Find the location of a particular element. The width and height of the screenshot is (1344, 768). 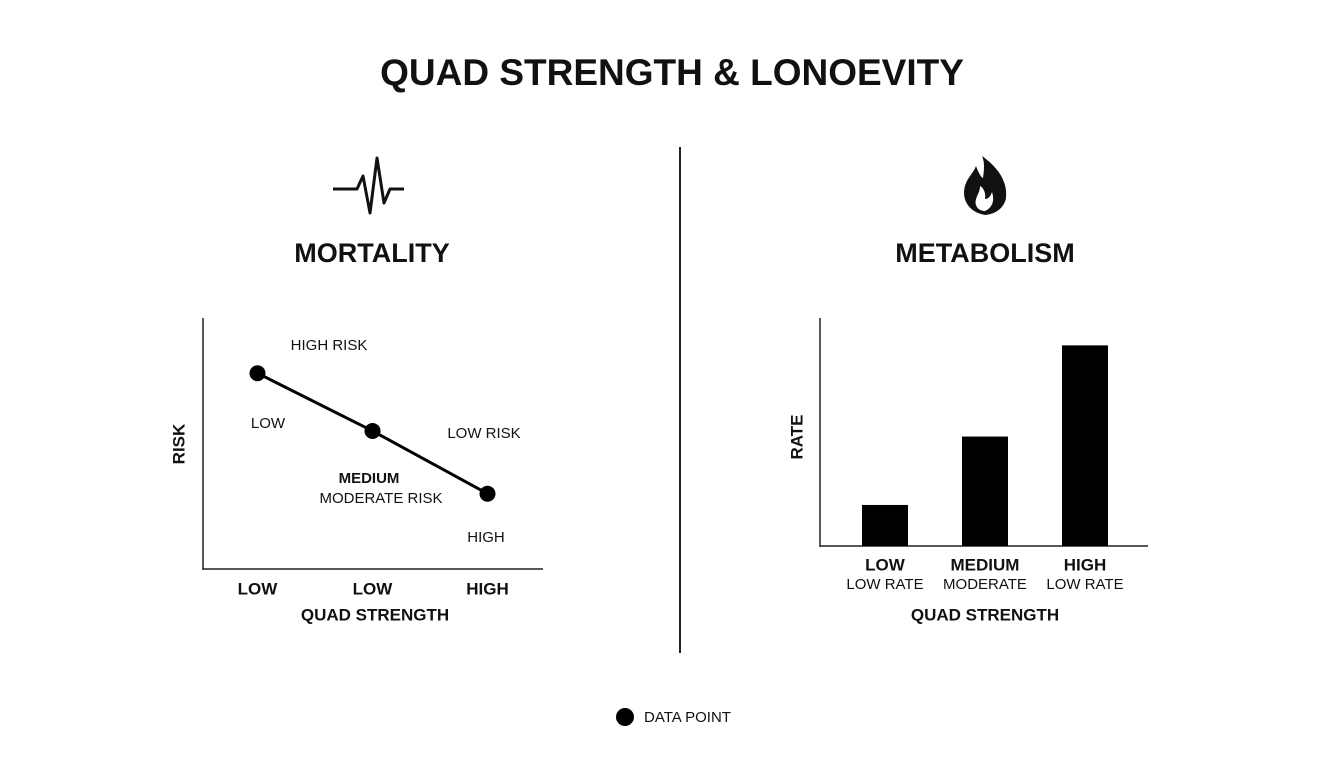

page-title: QUAD STRENGTH & LONOEVITY is located at coordinates (672, 72).